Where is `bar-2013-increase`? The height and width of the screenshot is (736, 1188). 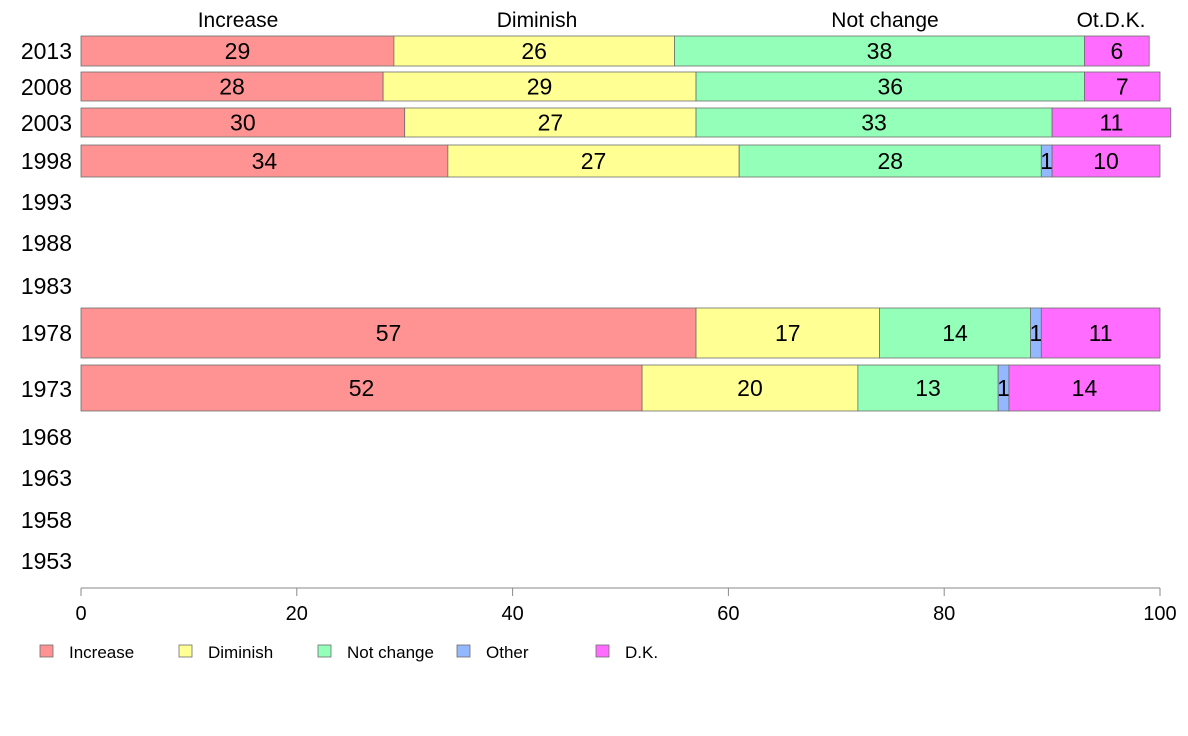 bar-2013-increase is located at coordinates (237, 51).